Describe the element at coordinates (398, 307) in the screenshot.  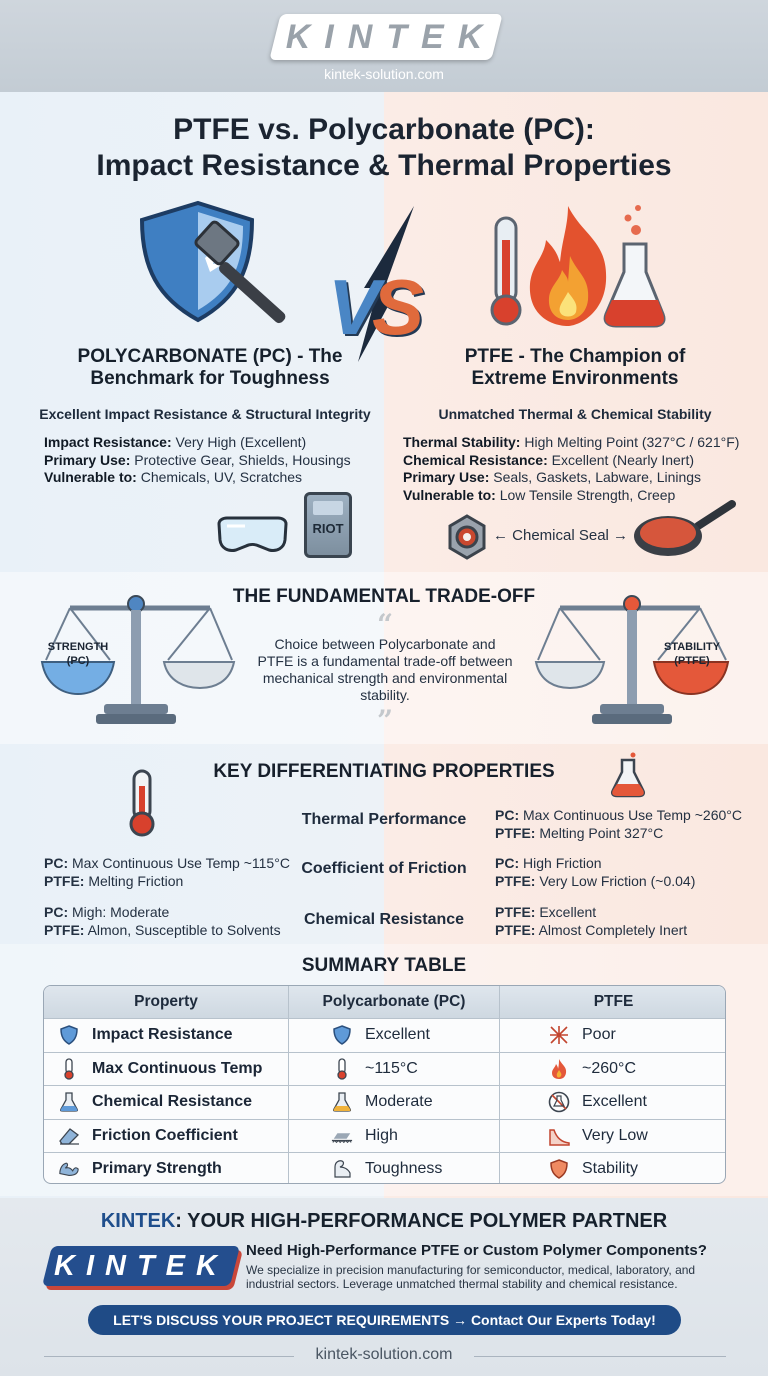
I see `vs-s: S` at that location.